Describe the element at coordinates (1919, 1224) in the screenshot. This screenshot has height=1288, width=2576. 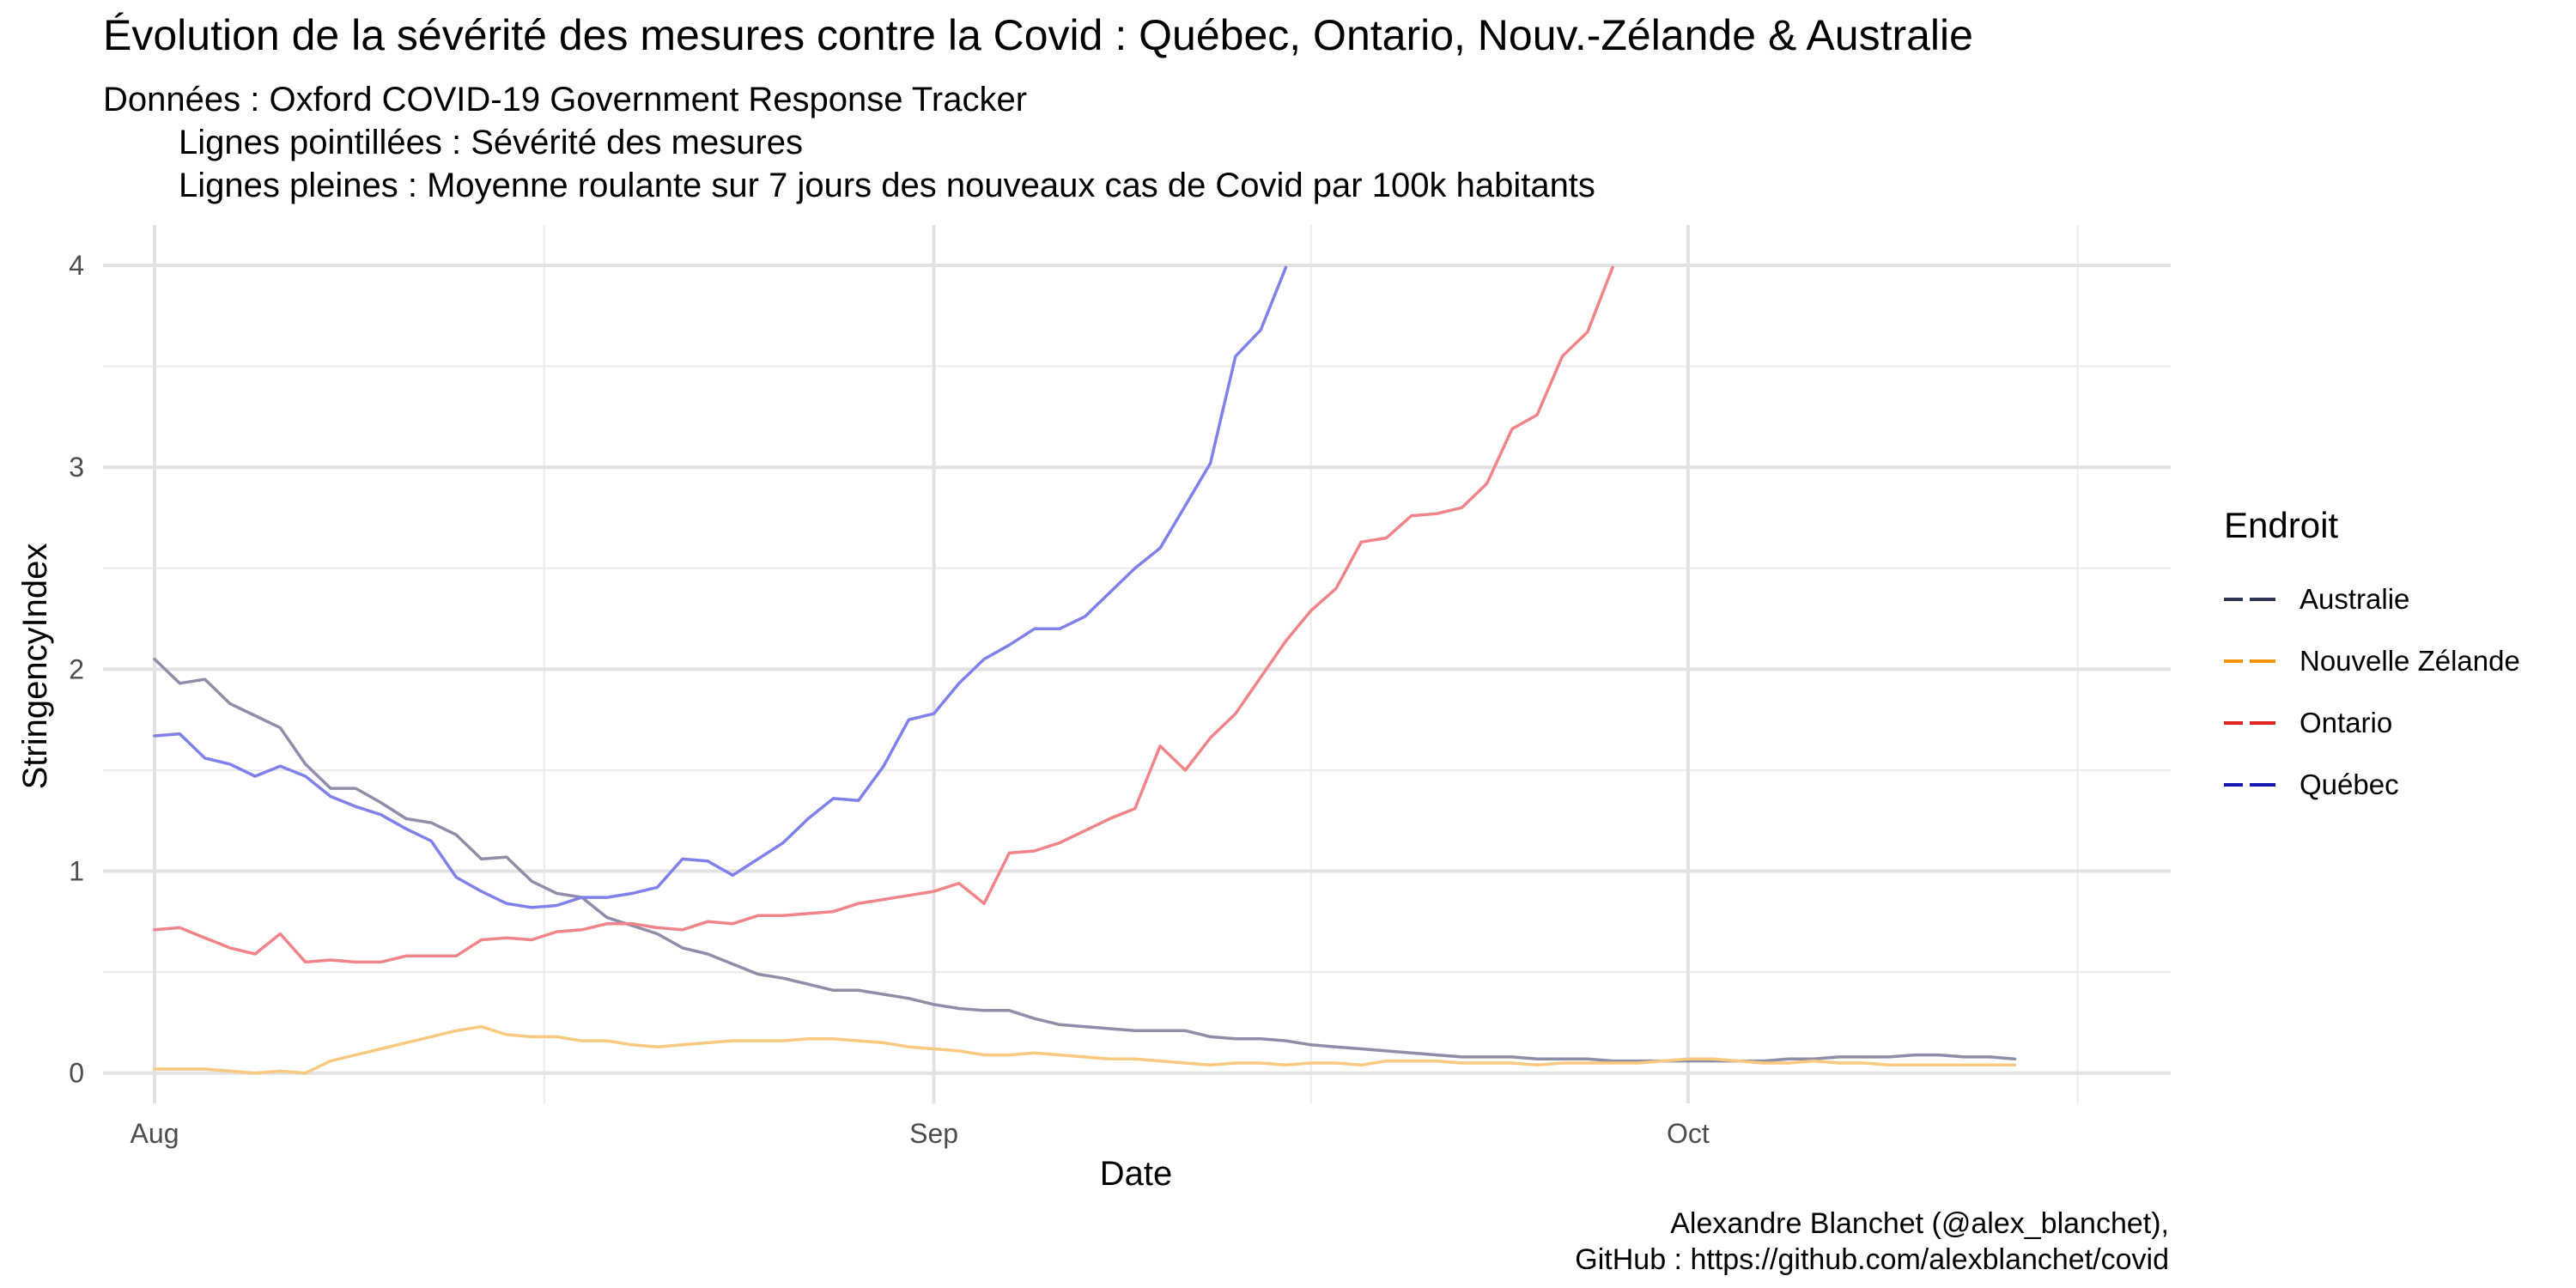
I see `caption-author: Alexandre Blanchet (@alex_blanchet),` at that location.